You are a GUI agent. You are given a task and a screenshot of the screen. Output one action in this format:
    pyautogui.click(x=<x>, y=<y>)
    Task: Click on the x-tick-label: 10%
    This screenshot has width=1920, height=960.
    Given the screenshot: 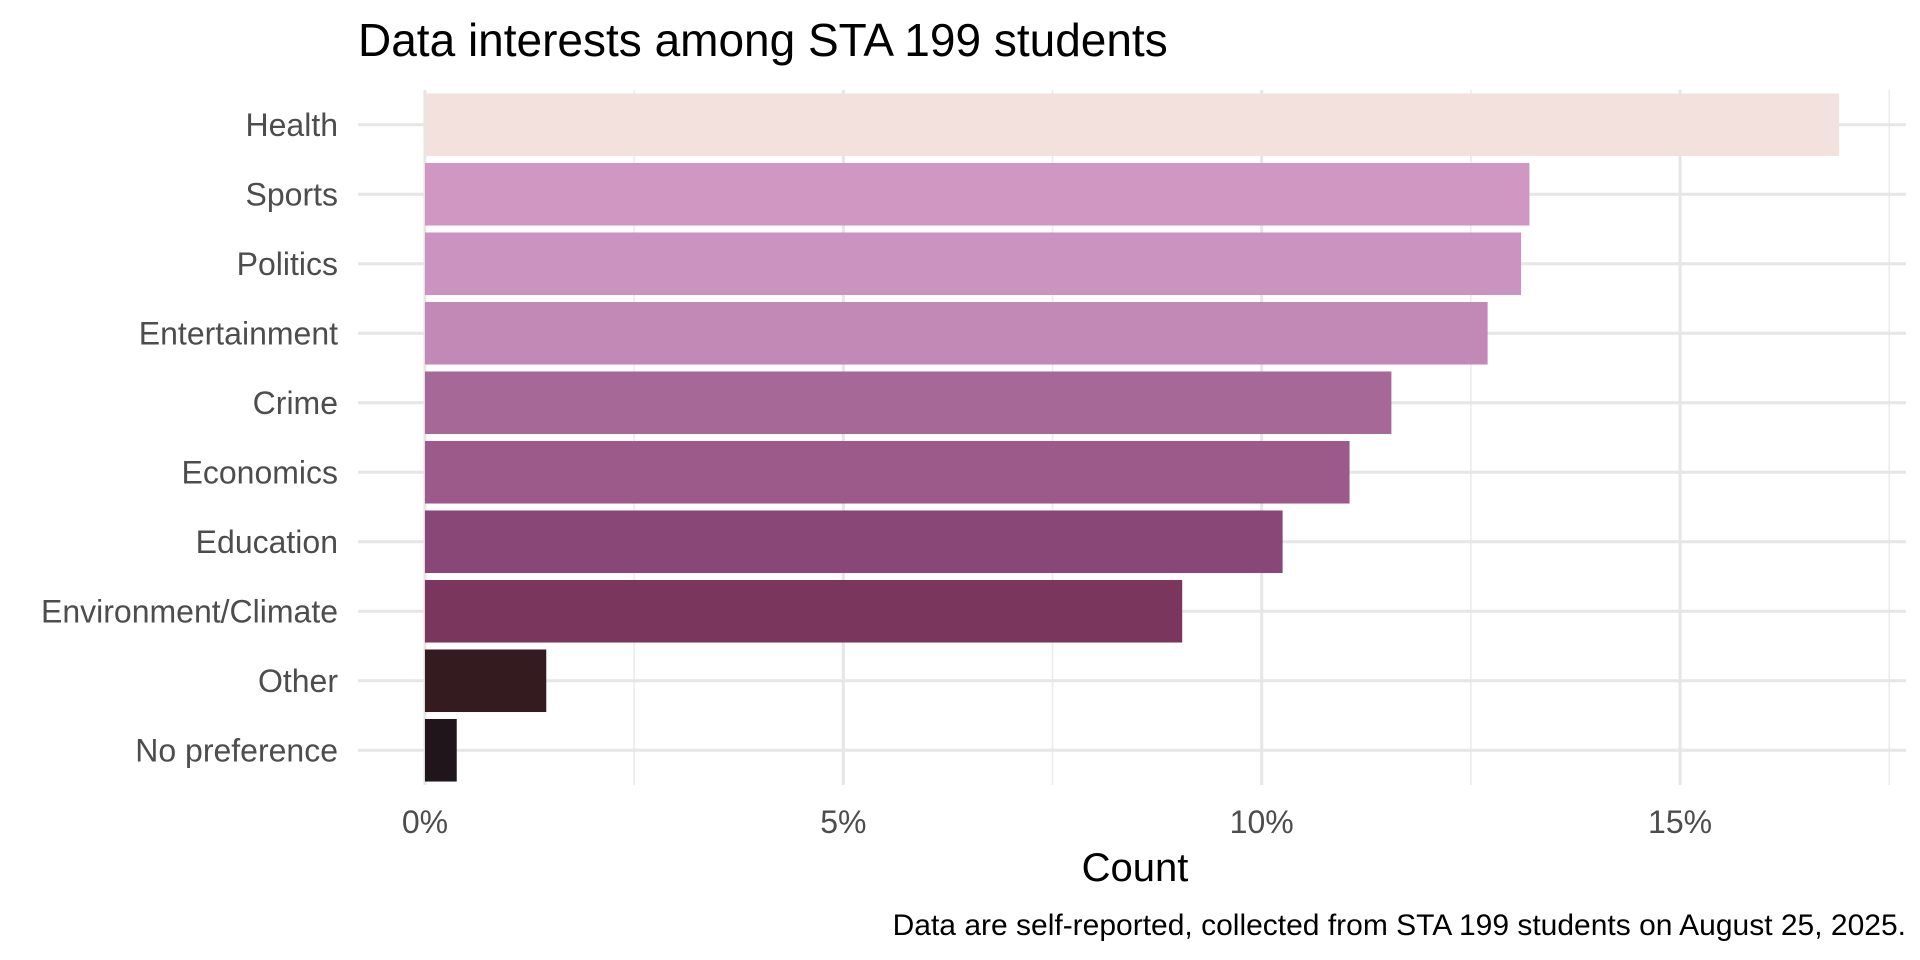 What is the action you would take?
    pyautogui.click(x=1262, y=822)
    